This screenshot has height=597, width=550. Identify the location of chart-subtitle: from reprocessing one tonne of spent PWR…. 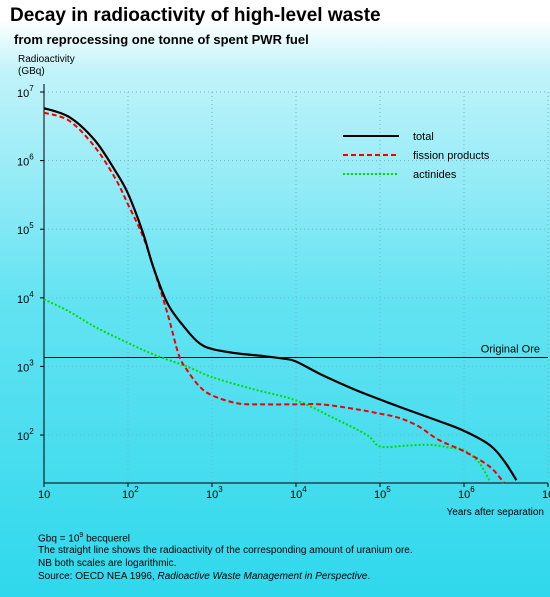
(161, 39).